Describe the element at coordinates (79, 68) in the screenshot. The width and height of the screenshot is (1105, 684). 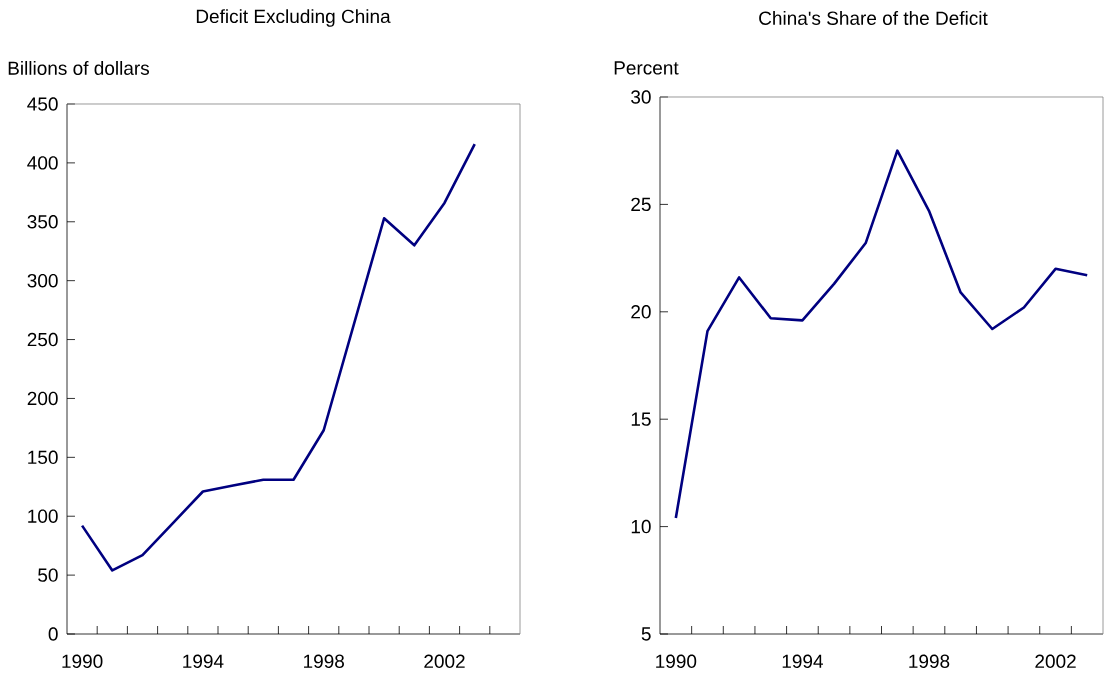
I see `y-axis-title: Billions of dollars` at that location.